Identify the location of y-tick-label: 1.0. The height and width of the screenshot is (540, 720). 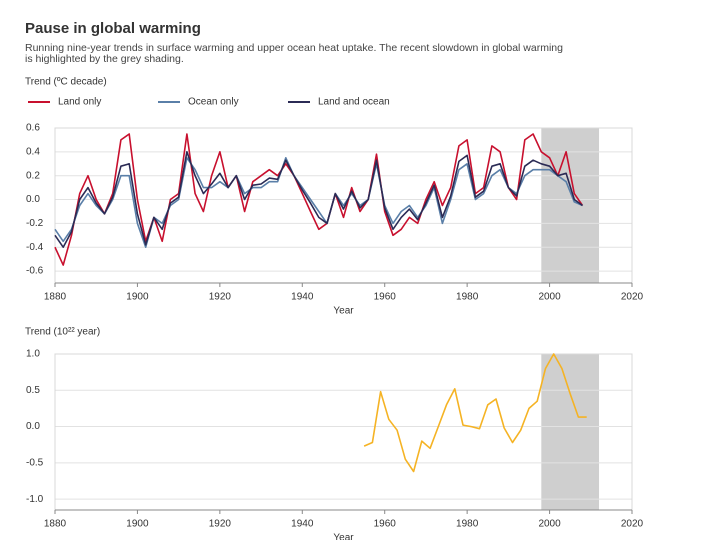
(33, 354).